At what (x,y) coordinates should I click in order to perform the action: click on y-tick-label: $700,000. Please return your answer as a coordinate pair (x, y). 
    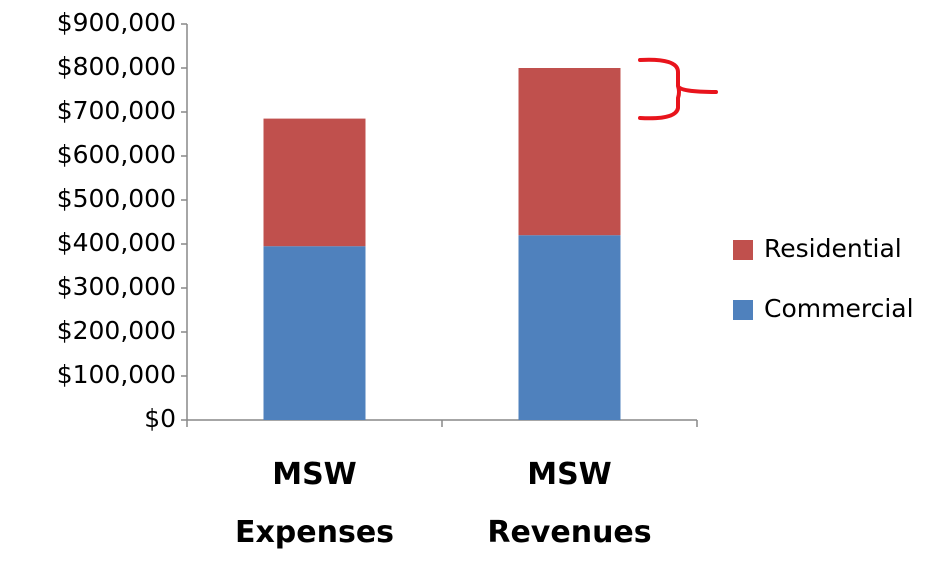
    Looking at the image, I should click on (116, 110).